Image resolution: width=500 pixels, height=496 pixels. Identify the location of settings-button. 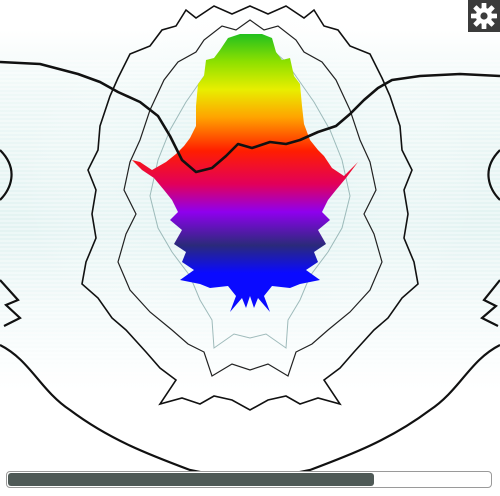
(484, 16).